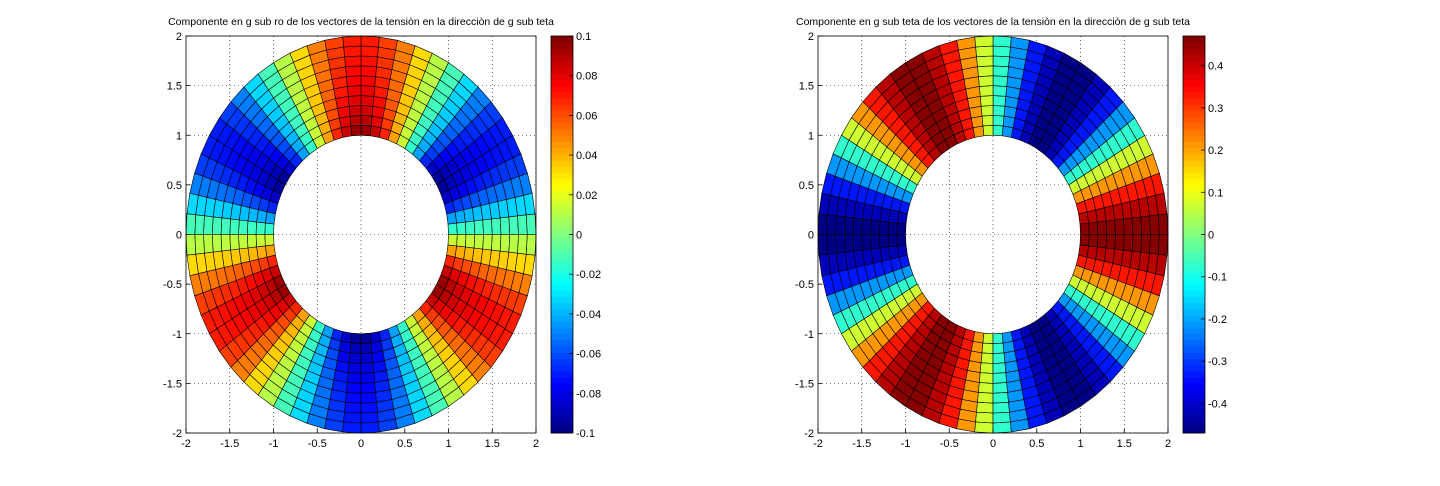  I want to click on y-tick-label: -0.5, so click(172, 285).